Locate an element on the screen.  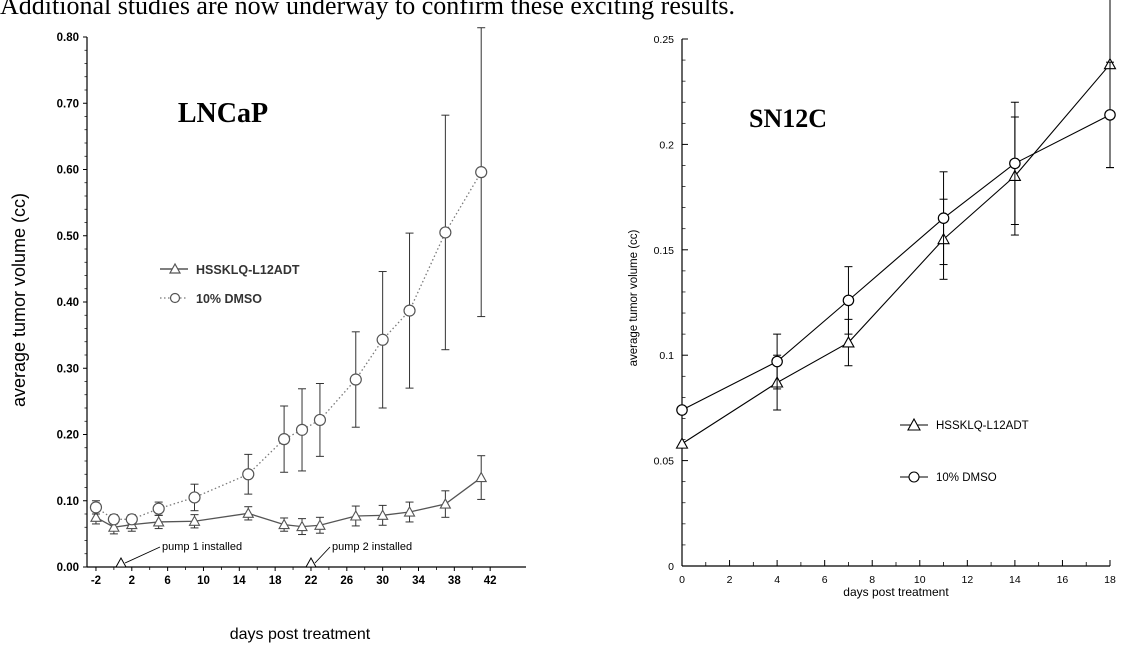
lncap-legend-label-dmso: 10% DMSO is located at coordinates (229, 299).